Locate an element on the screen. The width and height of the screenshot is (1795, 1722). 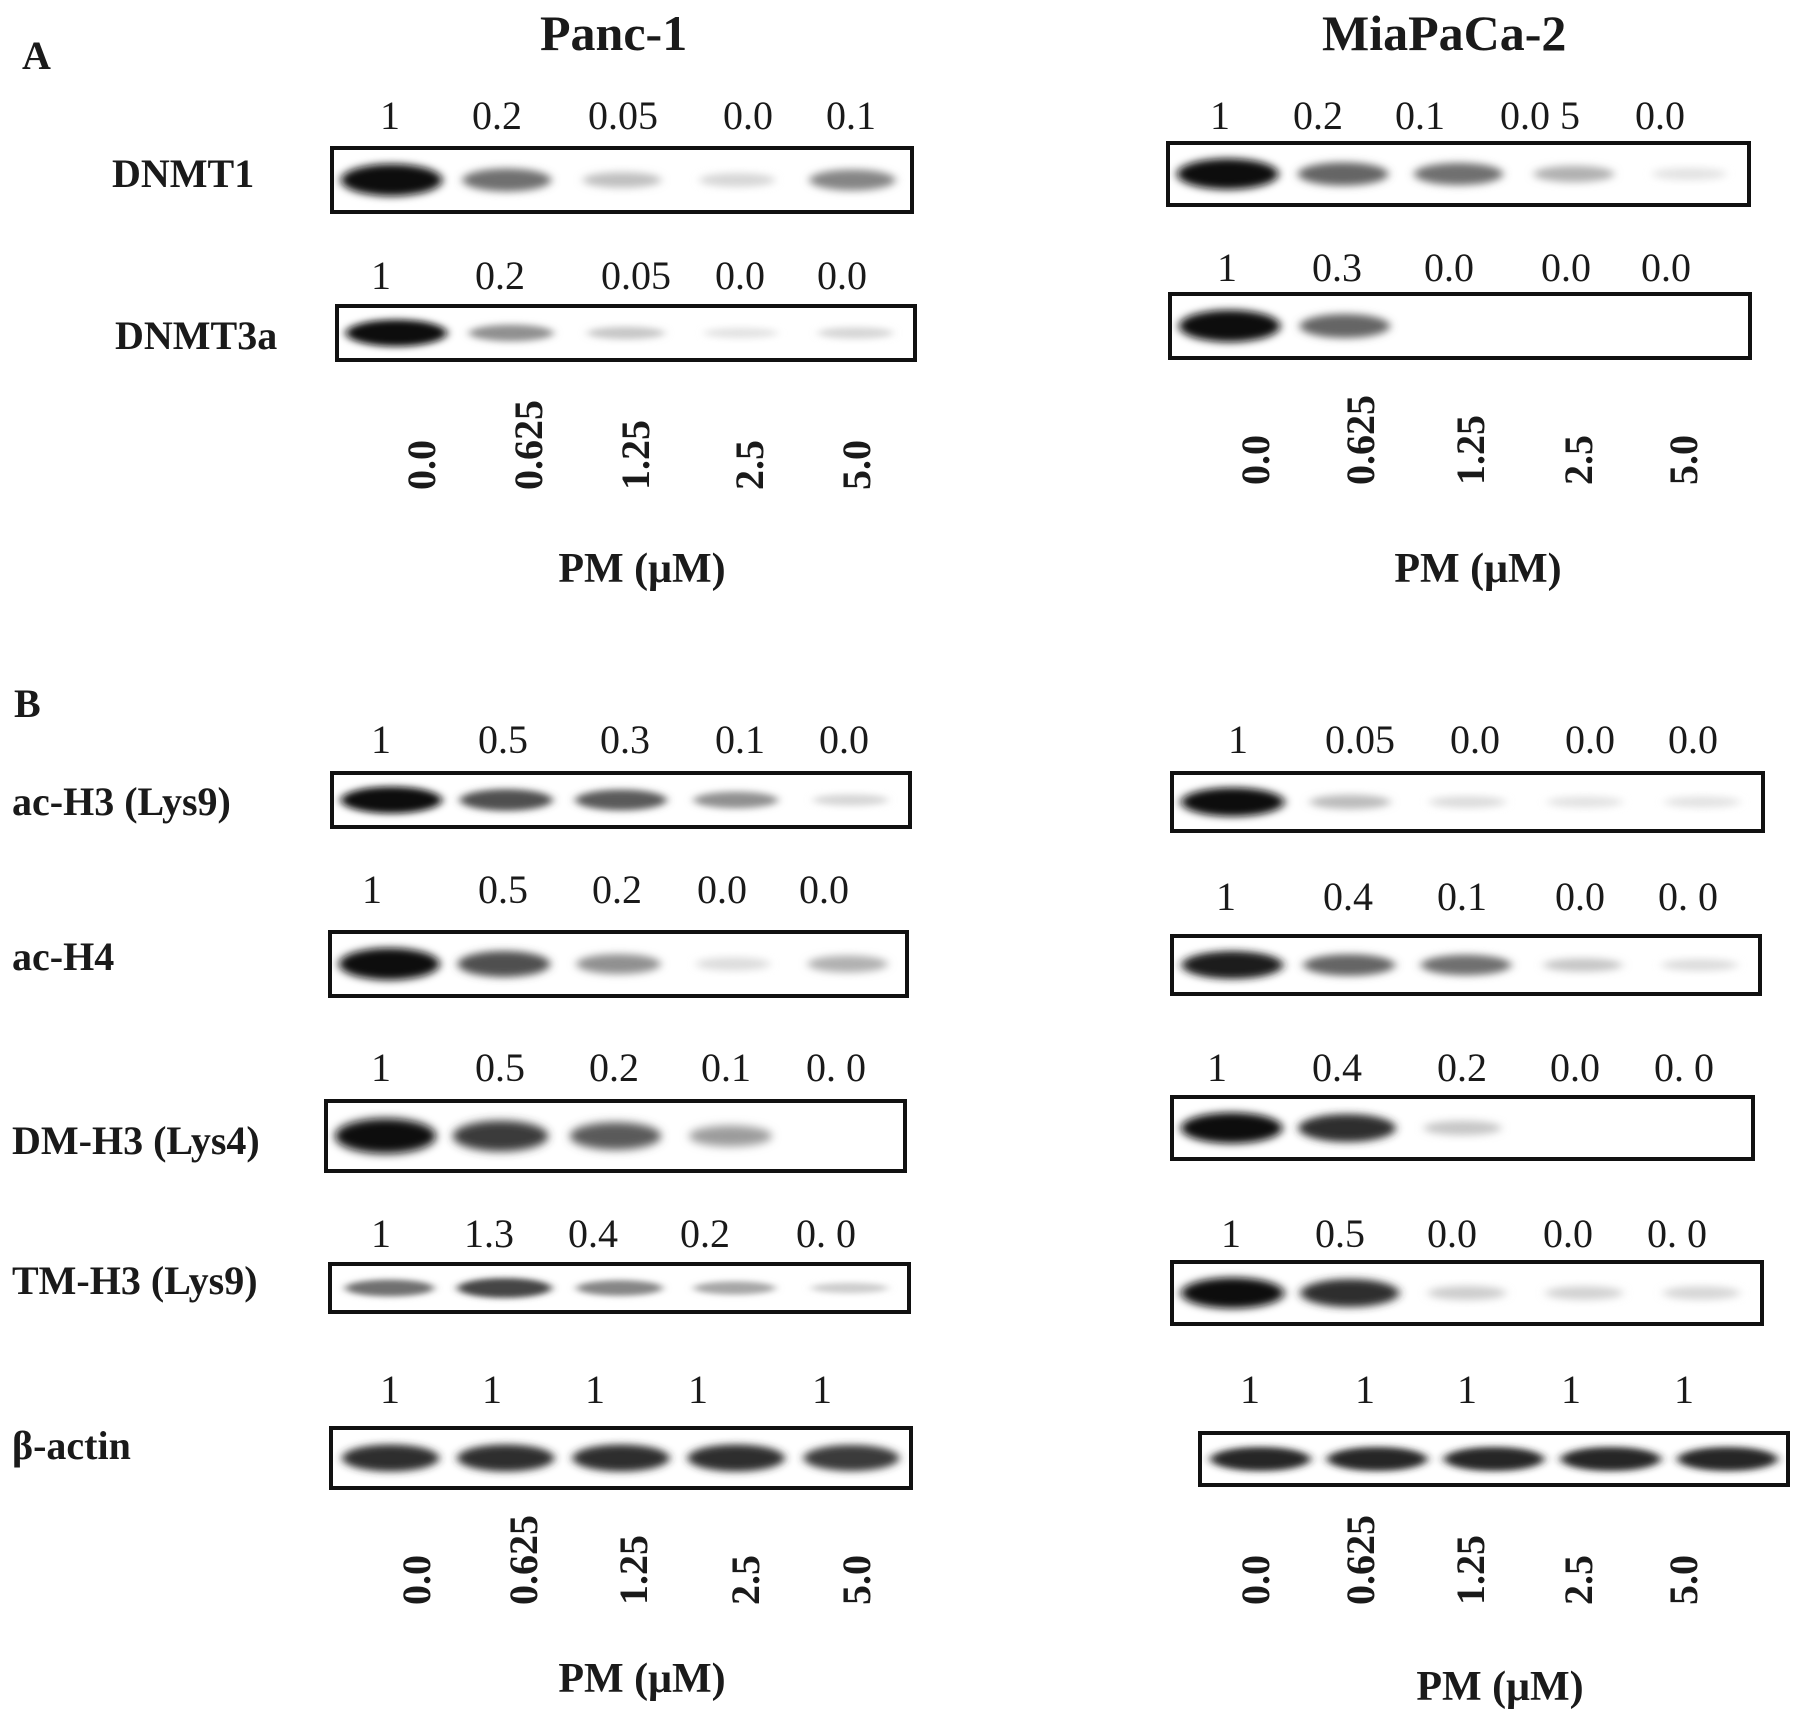
quant-value: 0. 0 is located at coordinates (1677, 1233).